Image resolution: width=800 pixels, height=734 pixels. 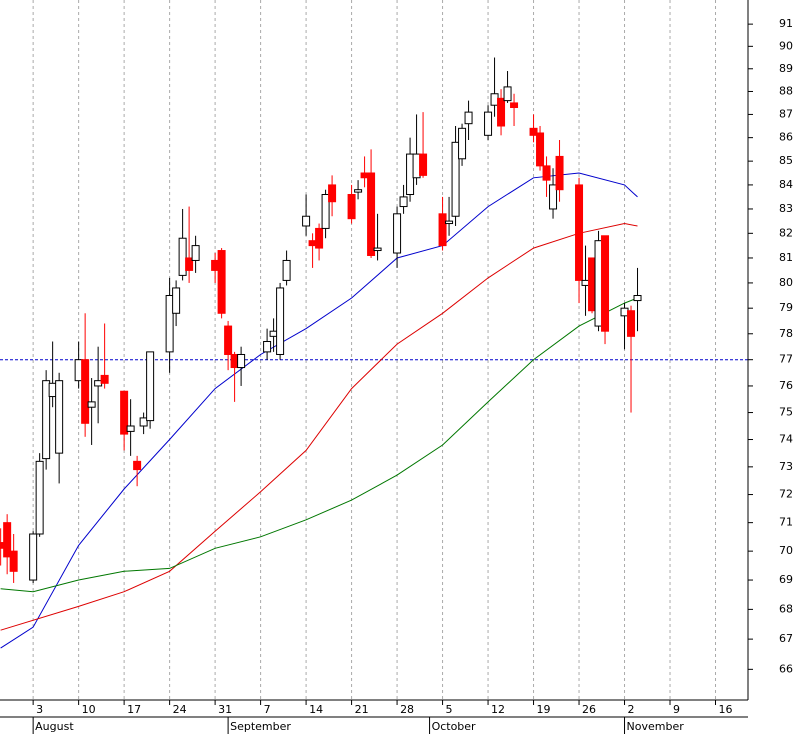 What do you see at coordinates (786, 439) in the screenshot?
I see `y-tick-label: 74` at bounding box center [786, 439].